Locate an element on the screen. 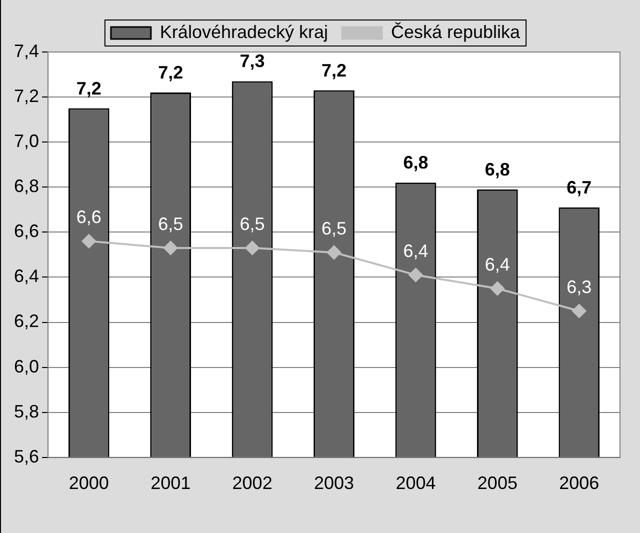  data-label: 7,3 is located at coordinates (252, 61).